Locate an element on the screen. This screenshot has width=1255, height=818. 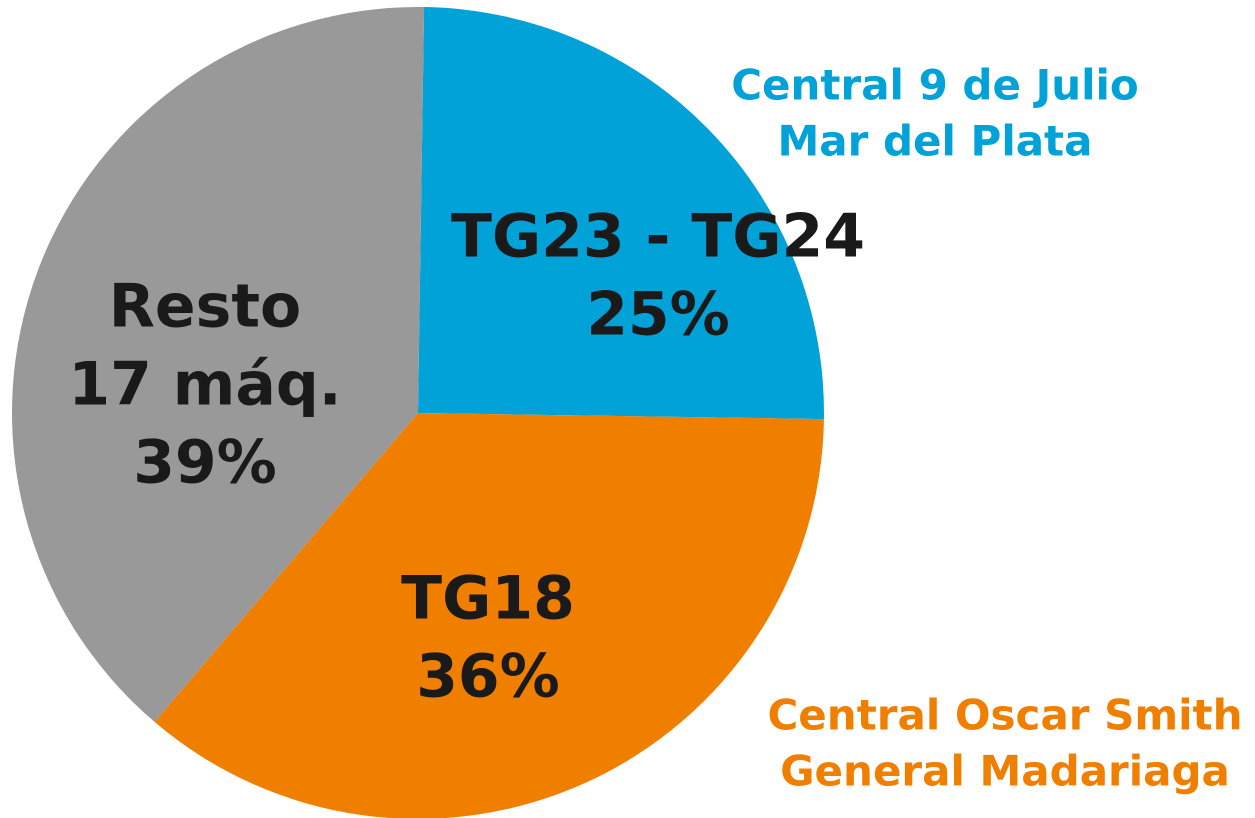
slice-label: Resto is located at coordinates (205, 307).